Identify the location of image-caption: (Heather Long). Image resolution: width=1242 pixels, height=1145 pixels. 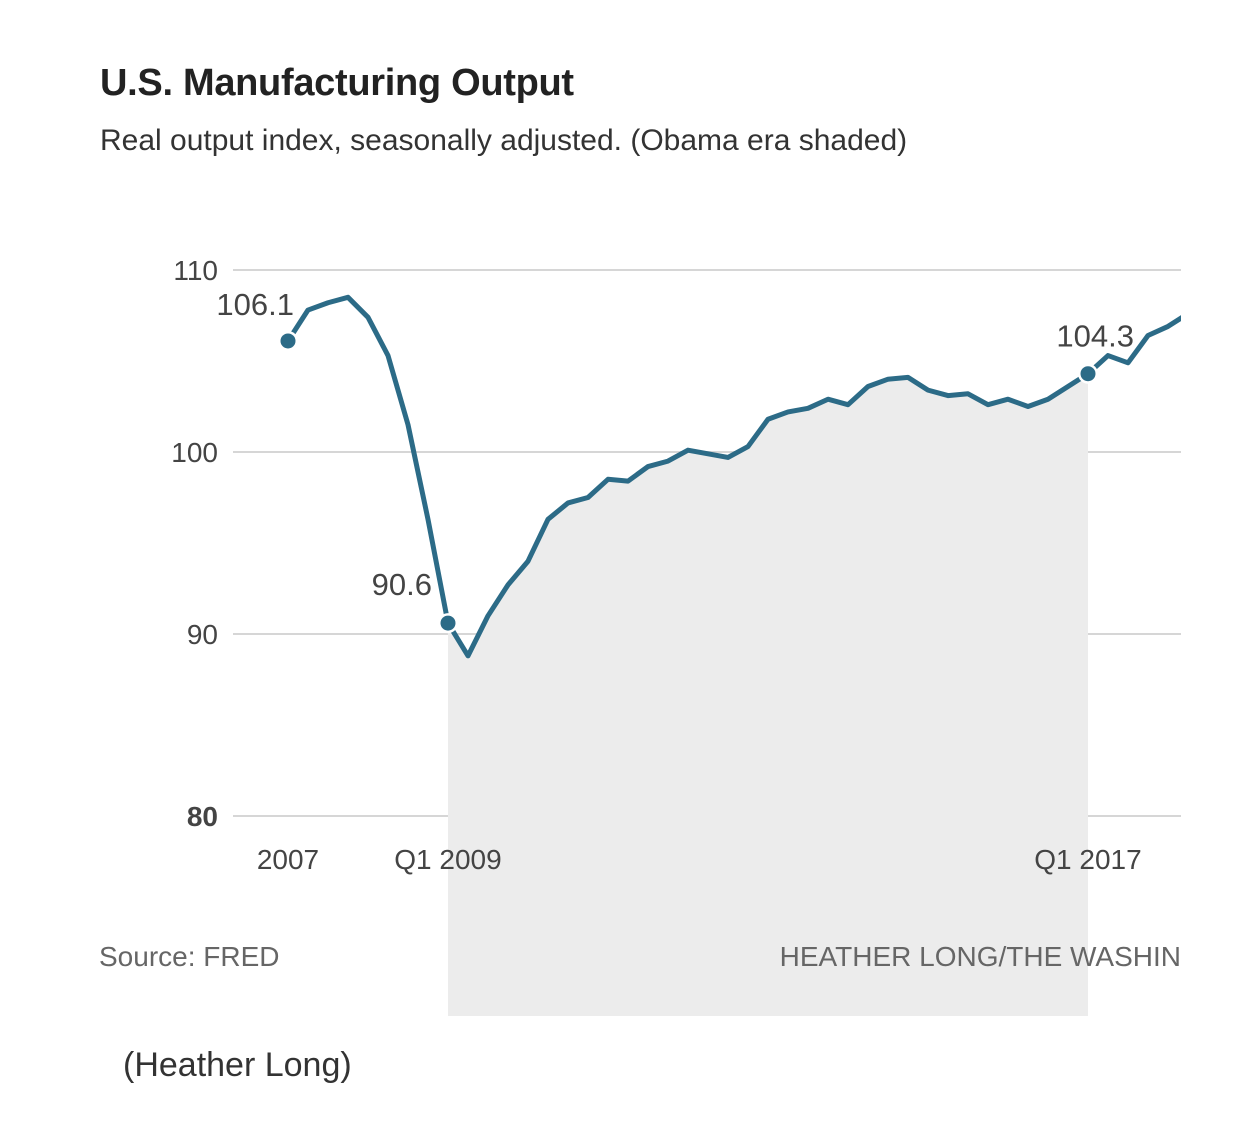
(237, 1065).